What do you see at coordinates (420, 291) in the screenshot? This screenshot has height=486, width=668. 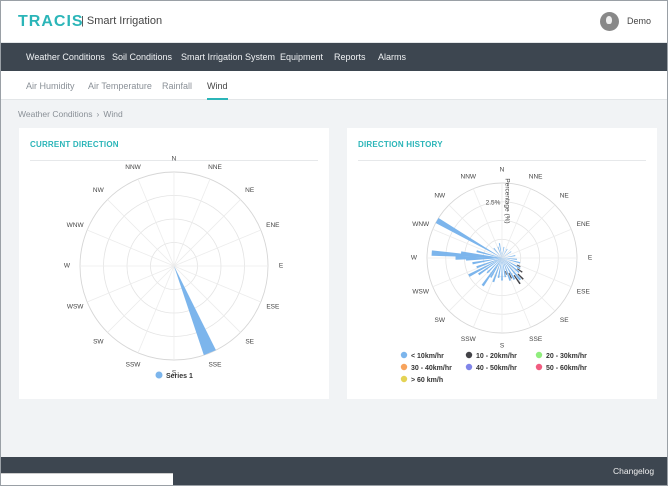 I see `direction-label-wsw: WSW` at bounding box center [420, 291].